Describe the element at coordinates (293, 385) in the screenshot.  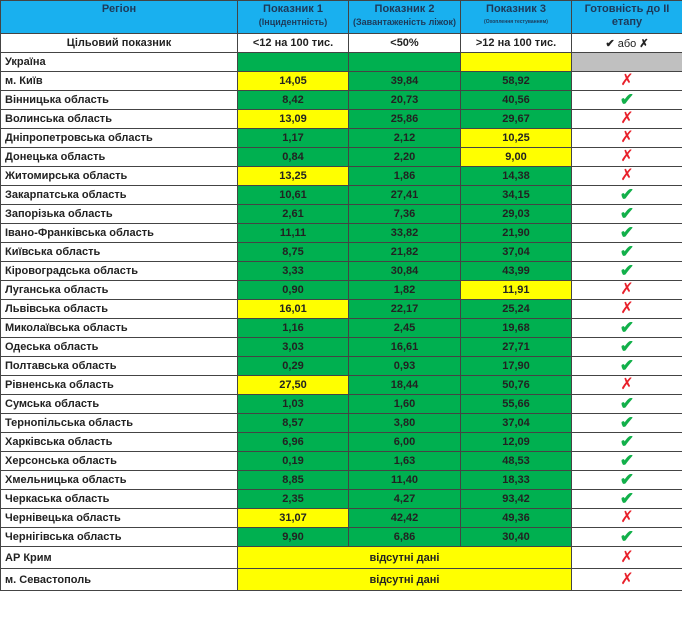
I see `indicator-1-cell: 27,50` at that location.